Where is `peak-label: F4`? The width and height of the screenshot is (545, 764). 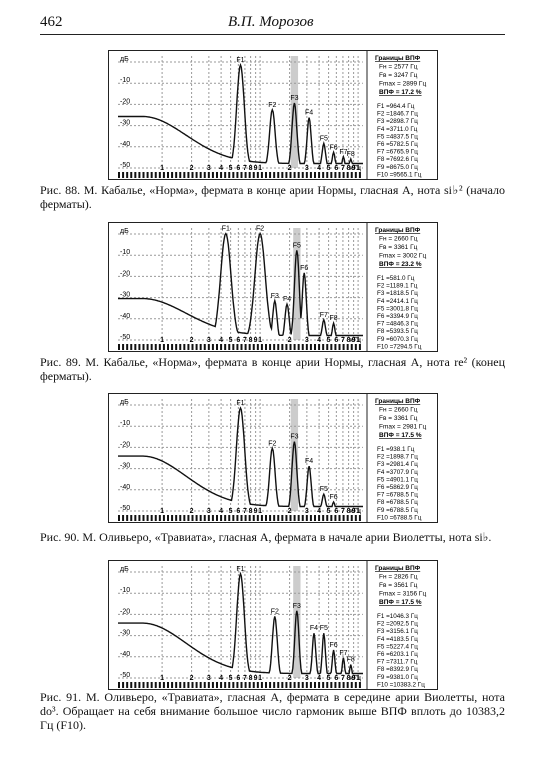
peak-label: F4 is located at coordinates (287, 299).